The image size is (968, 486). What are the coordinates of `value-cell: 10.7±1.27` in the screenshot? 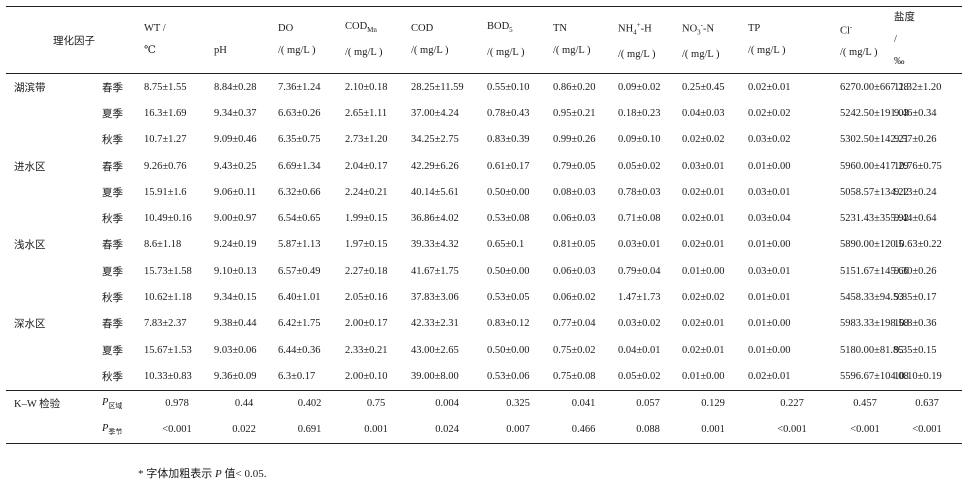 It's located at (165, 140).